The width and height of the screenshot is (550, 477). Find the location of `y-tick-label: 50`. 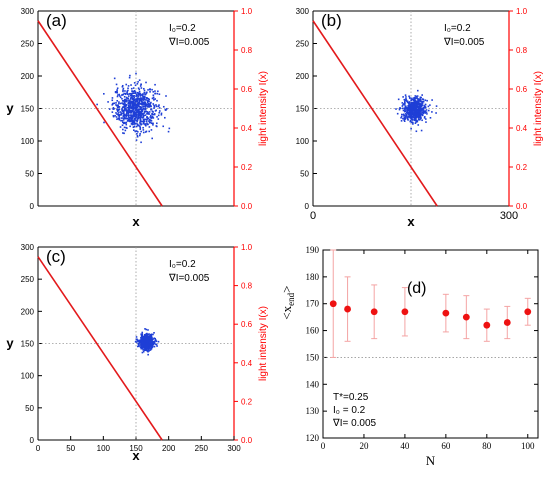

y-tick-label: 50 is located at coordinates (29, 174).